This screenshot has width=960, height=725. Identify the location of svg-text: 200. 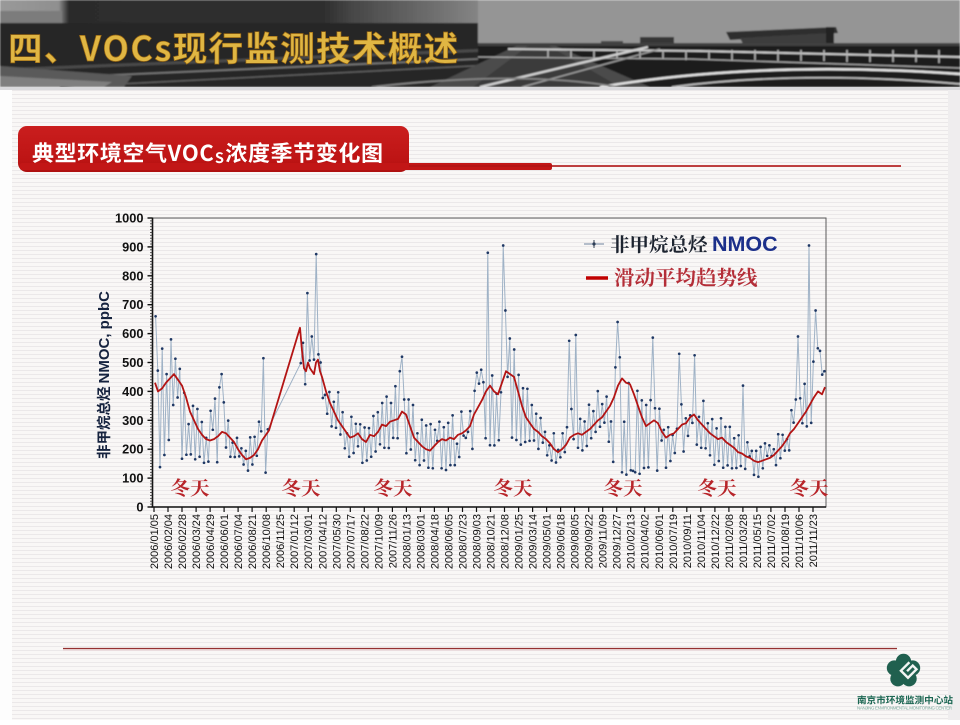
(132, 449).